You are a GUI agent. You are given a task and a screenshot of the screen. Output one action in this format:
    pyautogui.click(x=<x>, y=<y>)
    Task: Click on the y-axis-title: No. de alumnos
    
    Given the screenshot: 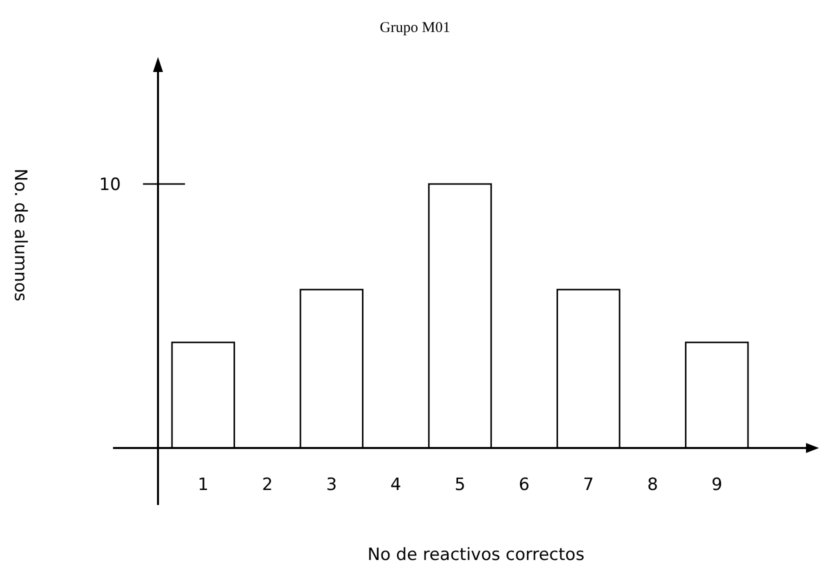 What is the action you would take?
    pyautogui.click(x=20, y=235)
    